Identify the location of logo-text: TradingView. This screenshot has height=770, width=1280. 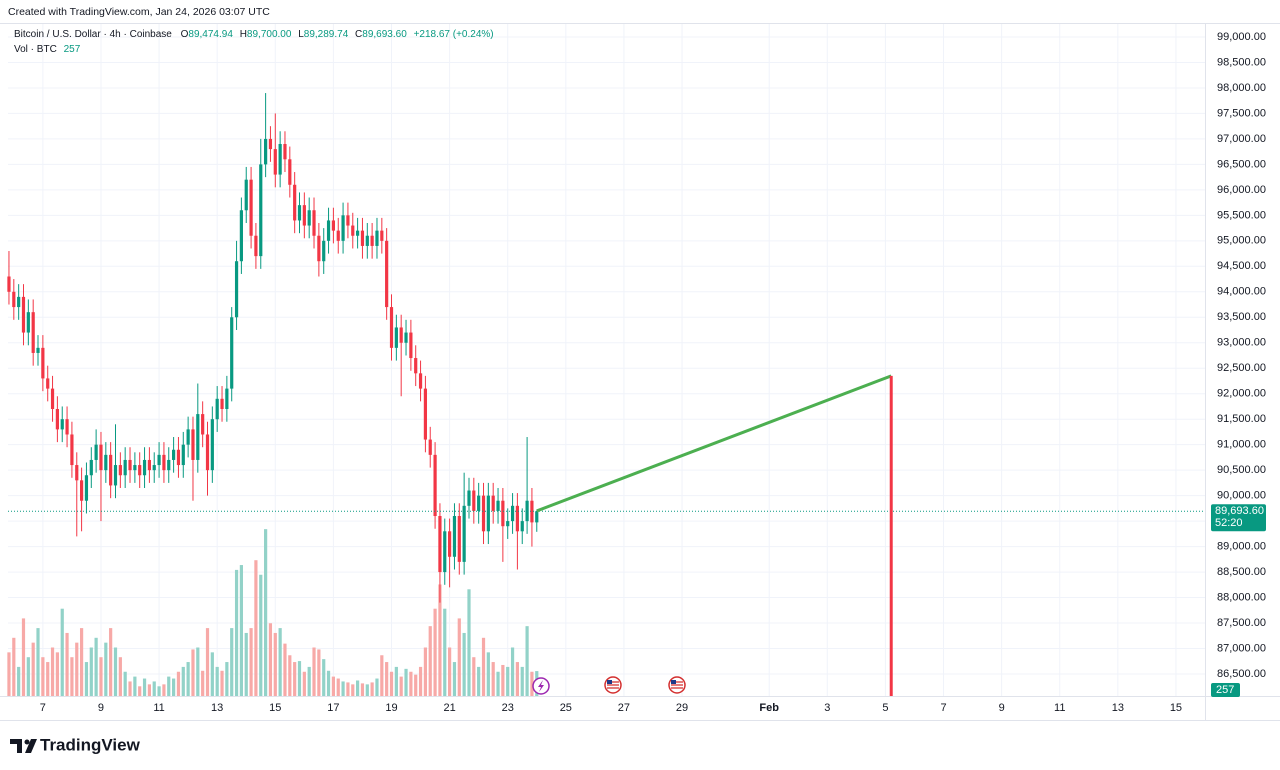
(90, 744).